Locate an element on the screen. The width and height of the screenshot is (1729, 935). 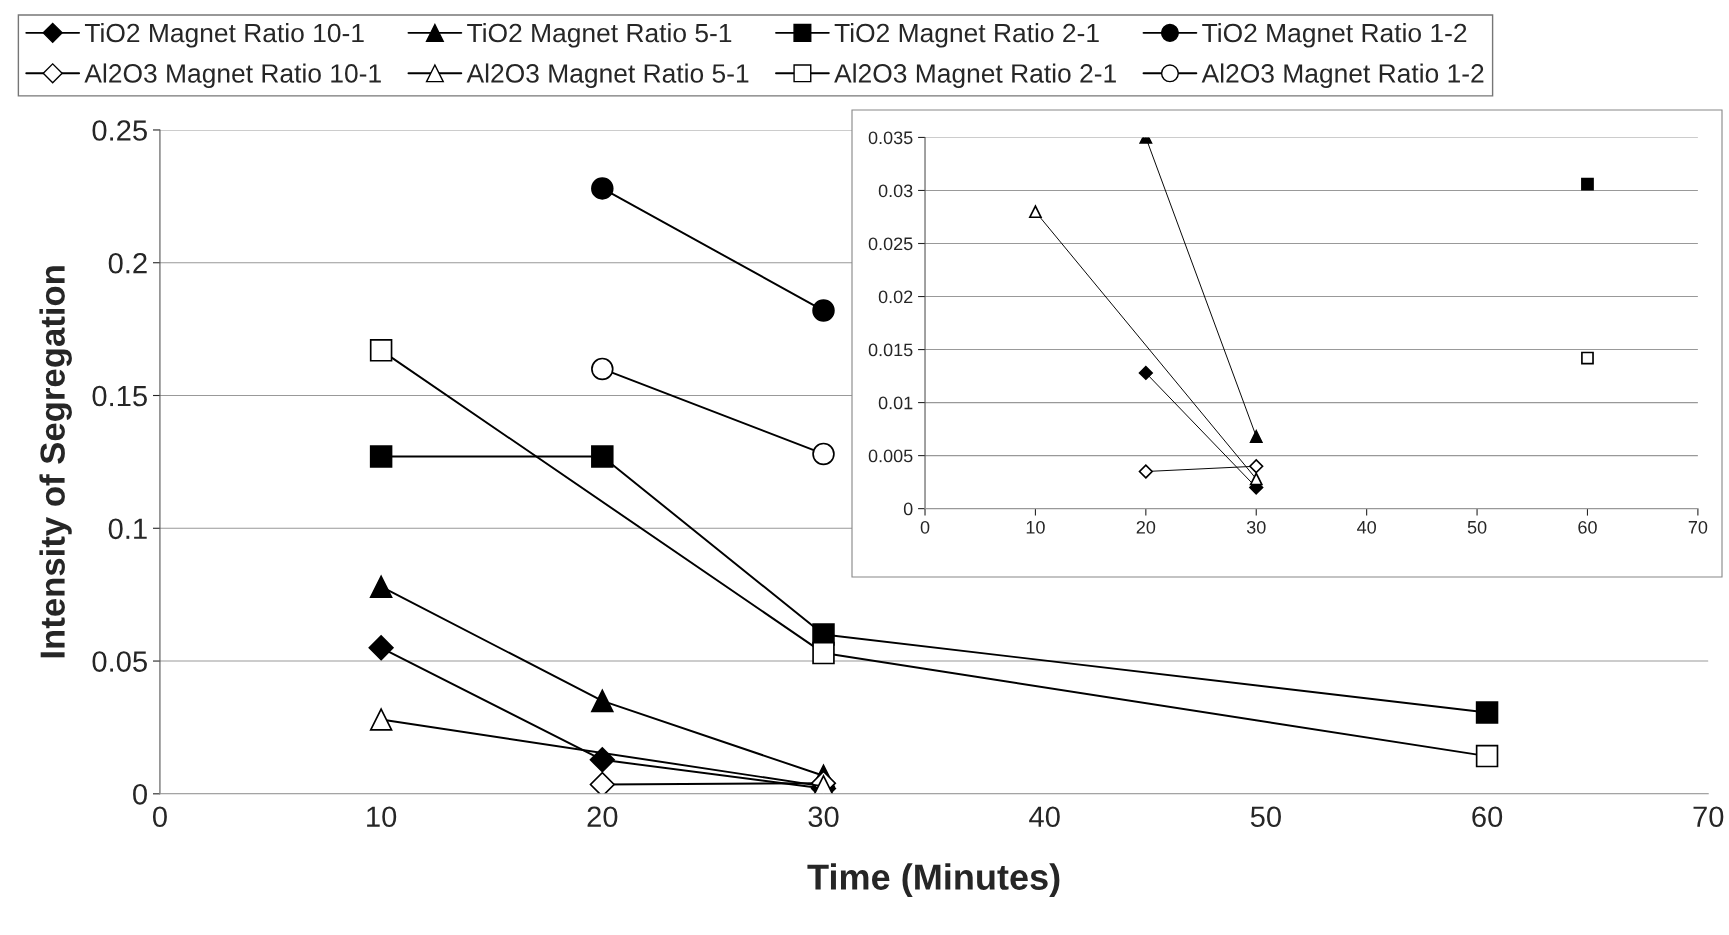
y-tick-label: 0.01 is located at coordinates (895, 403).